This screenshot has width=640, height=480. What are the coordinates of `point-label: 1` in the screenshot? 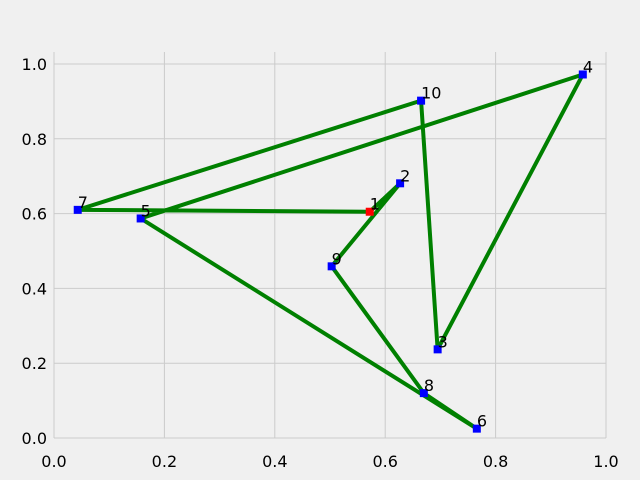 It's located at (375, 204).